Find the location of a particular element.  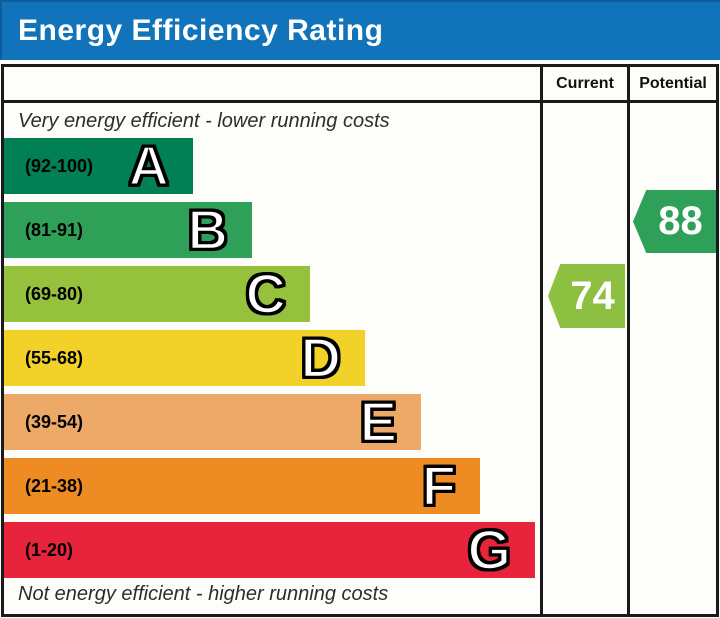

band-range-label: (39-54) is located at coordinates (54, 421).